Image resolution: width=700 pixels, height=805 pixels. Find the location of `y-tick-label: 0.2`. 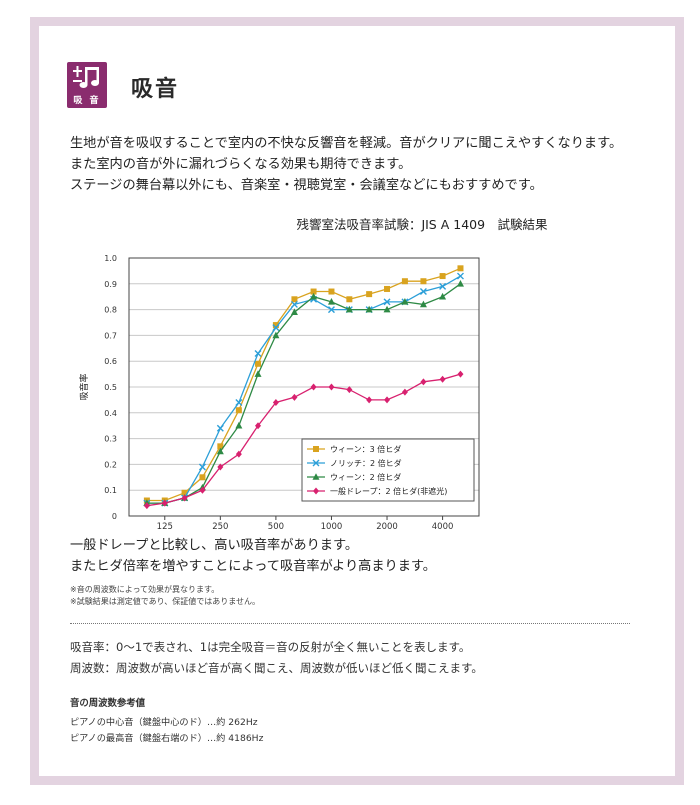

y-tick-label: 0.2 is located at coordinates (110, 464).